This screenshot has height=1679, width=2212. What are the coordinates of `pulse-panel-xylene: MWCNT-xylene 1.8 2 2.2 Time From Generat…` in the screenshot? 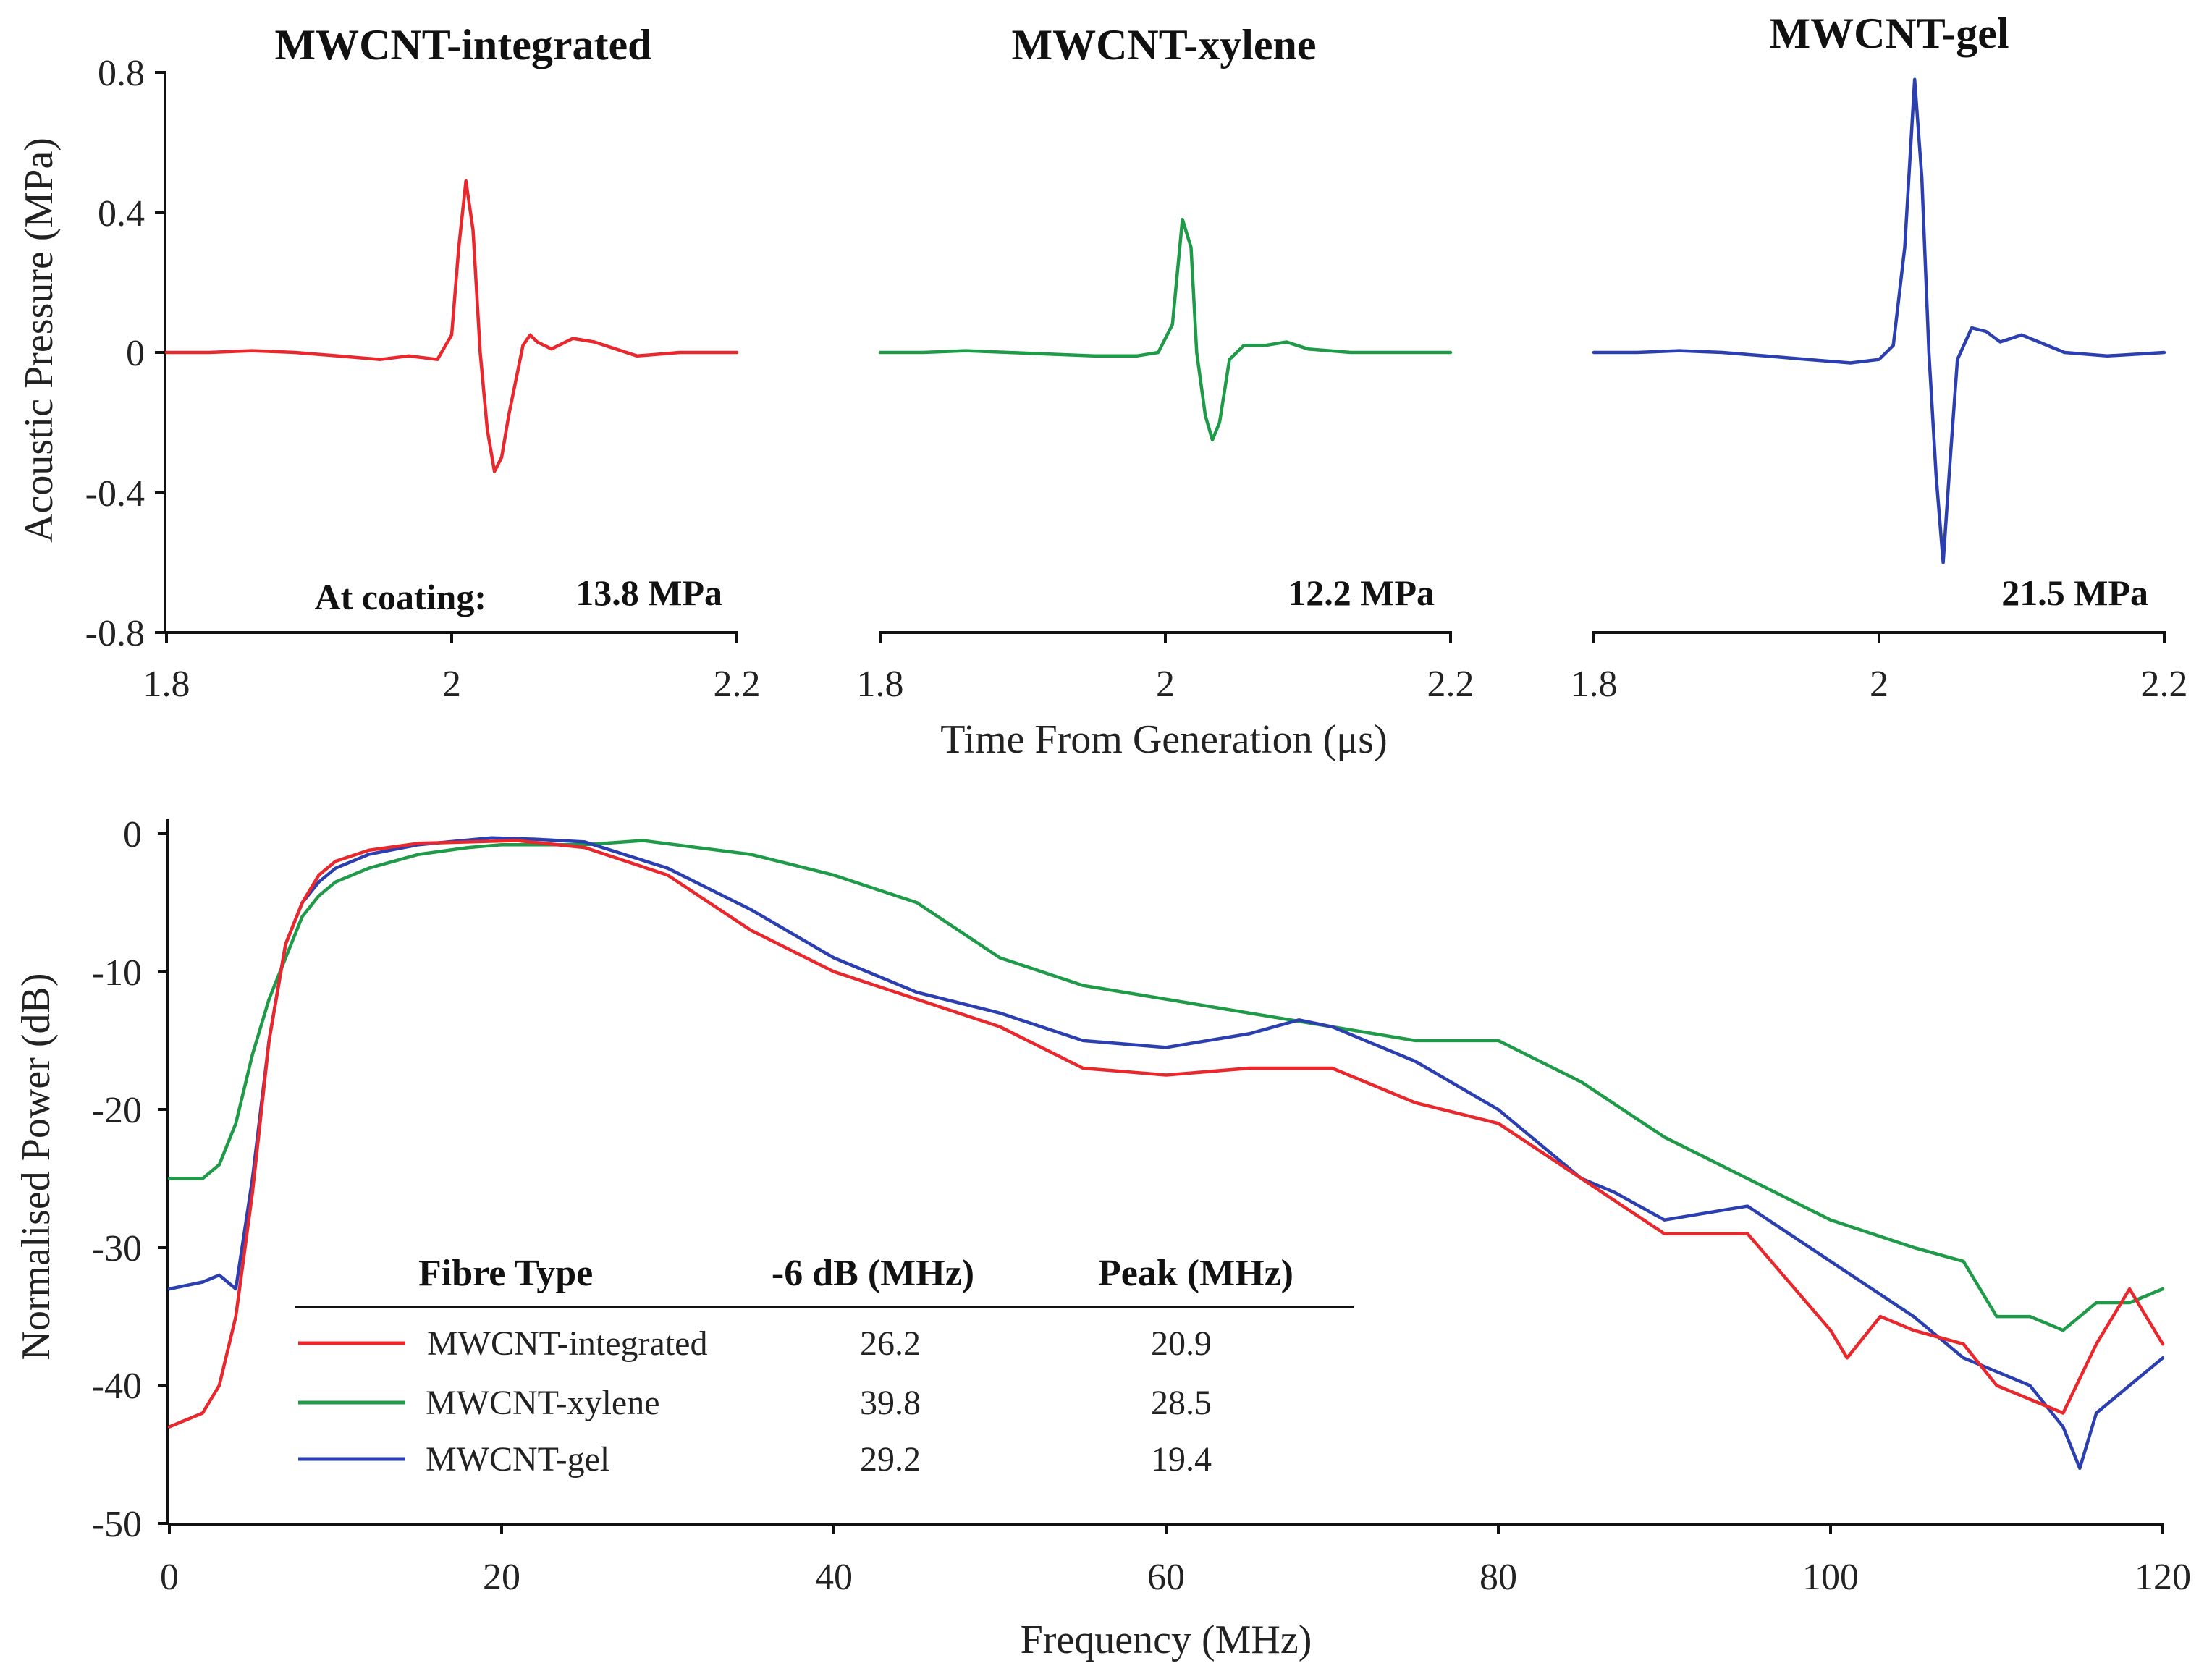 It's located at (1165, 391).